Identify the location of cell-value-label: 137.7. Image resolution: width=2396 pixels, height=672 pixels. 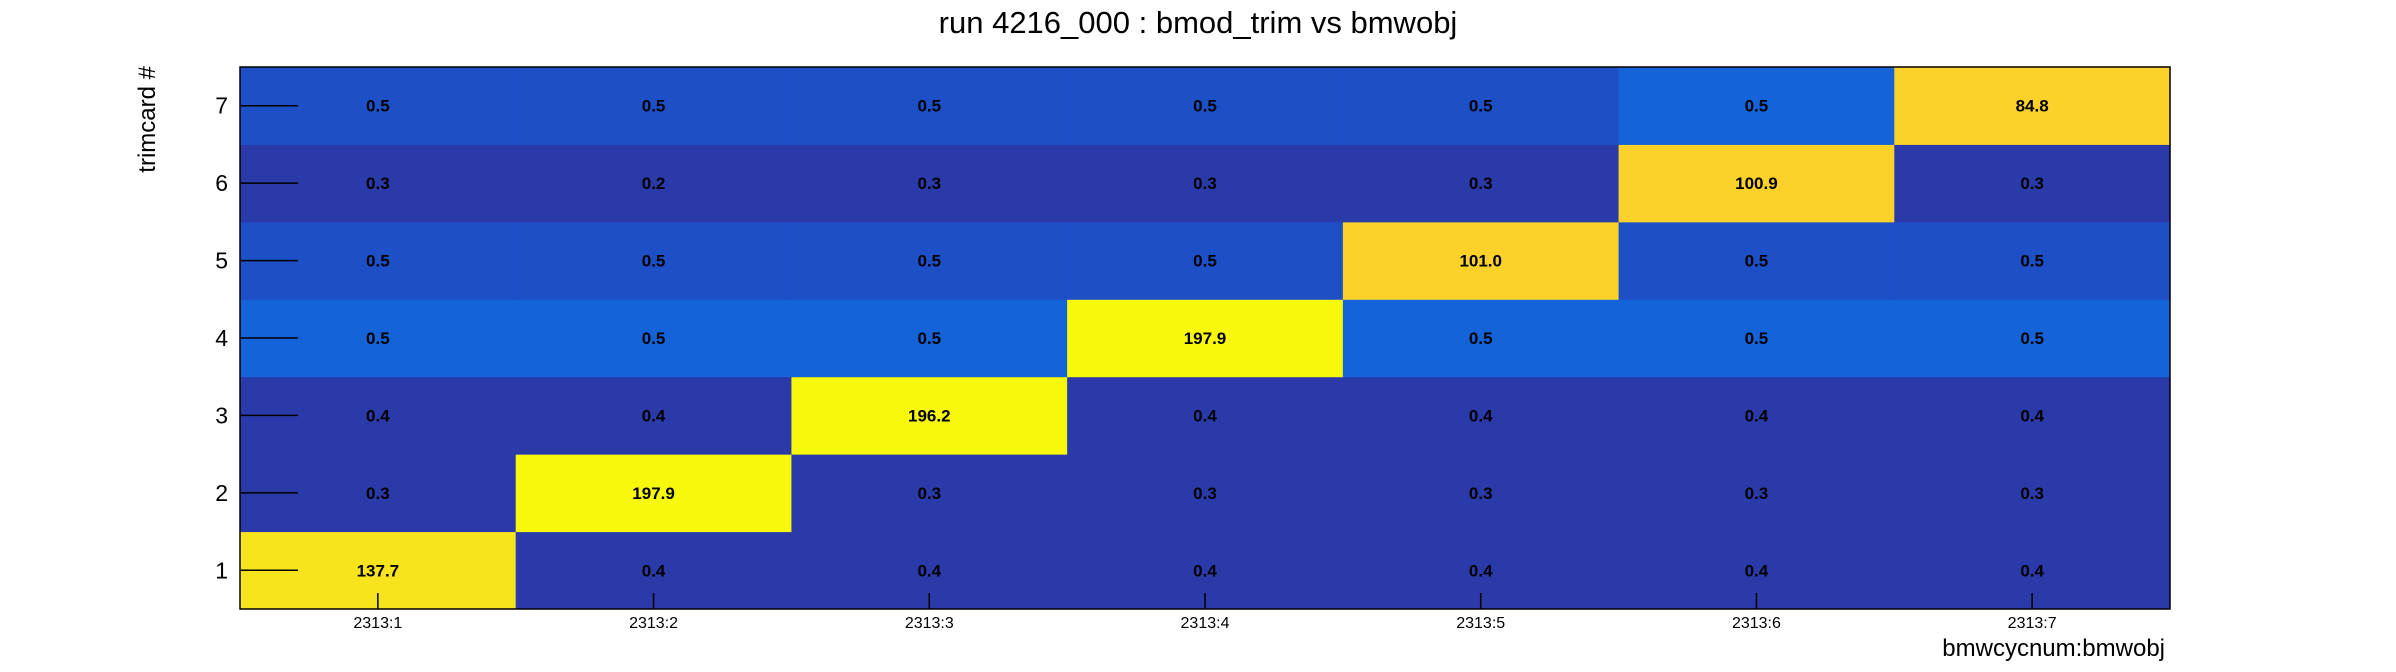
(378, 570).